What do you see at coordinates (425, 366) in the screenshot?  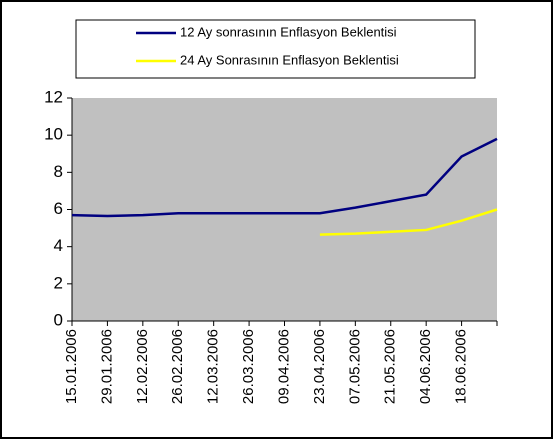 I see `x-tick-label: 04.06.2006` at bounding box center [425, 366].